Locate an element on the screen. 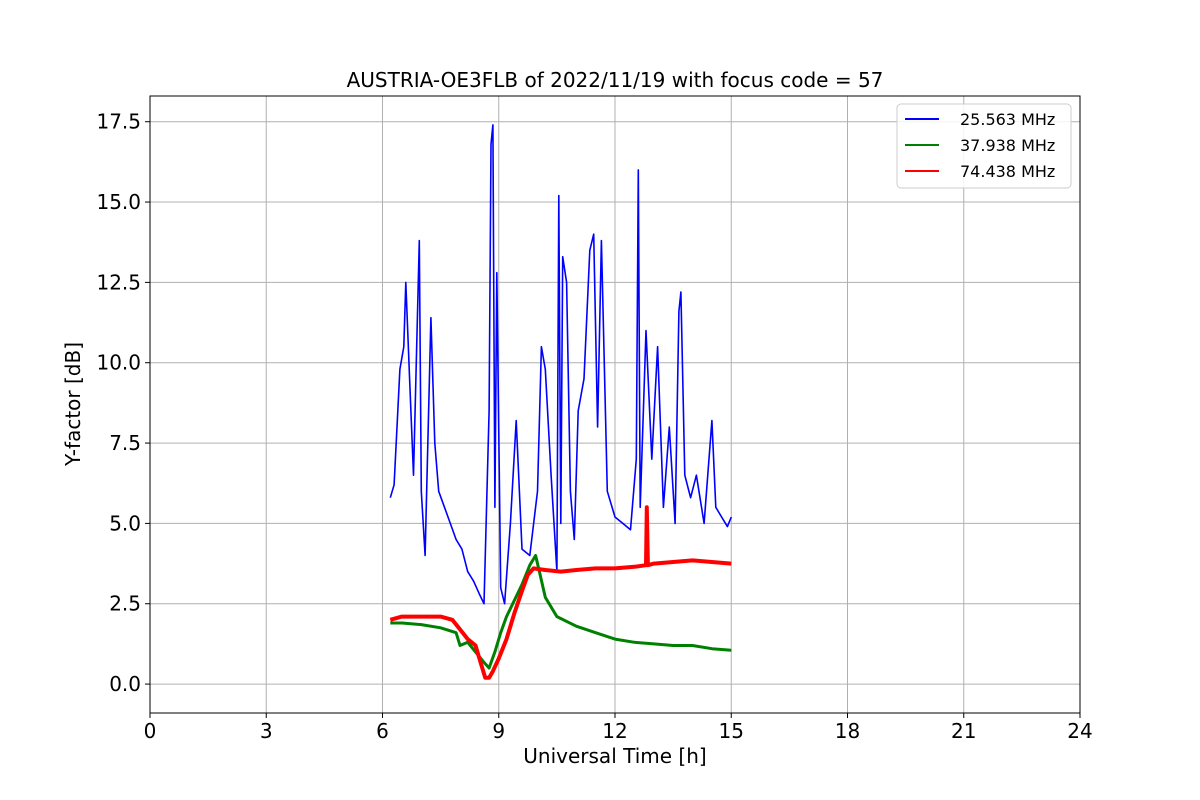  legend-label-series-2: 37.938 MHz is located at coordinates (1007, 145).